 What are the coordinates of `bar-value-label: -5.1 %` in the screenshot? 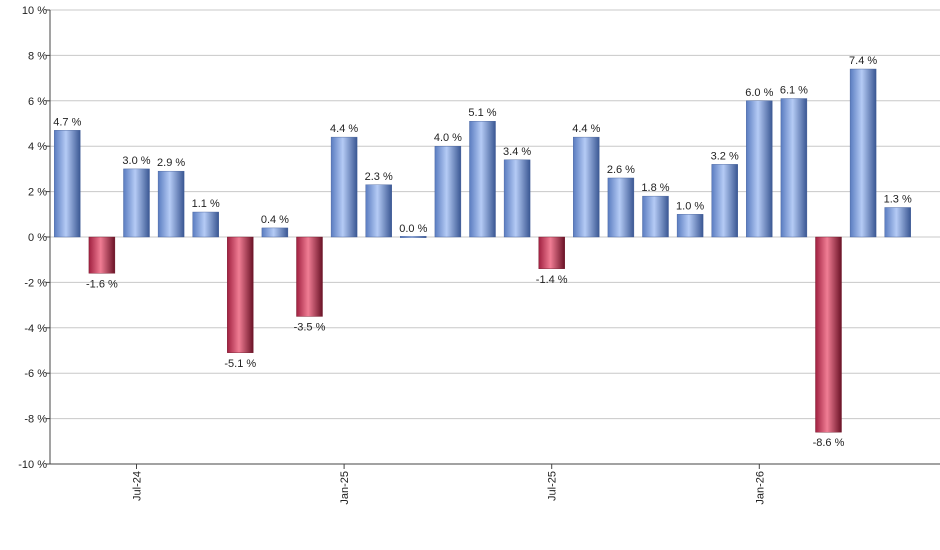 It's located at (240, 364).